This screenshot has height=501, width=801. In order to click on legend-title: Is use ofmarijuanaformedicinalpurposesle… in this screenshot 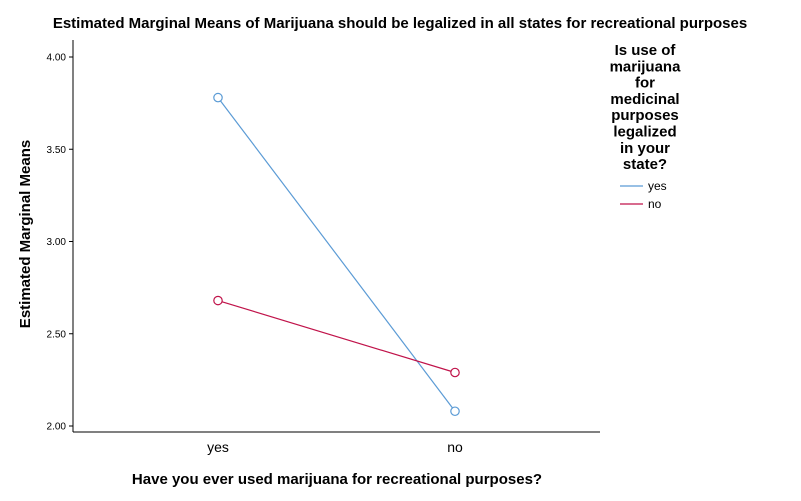, I will do `click(646, 107)`.